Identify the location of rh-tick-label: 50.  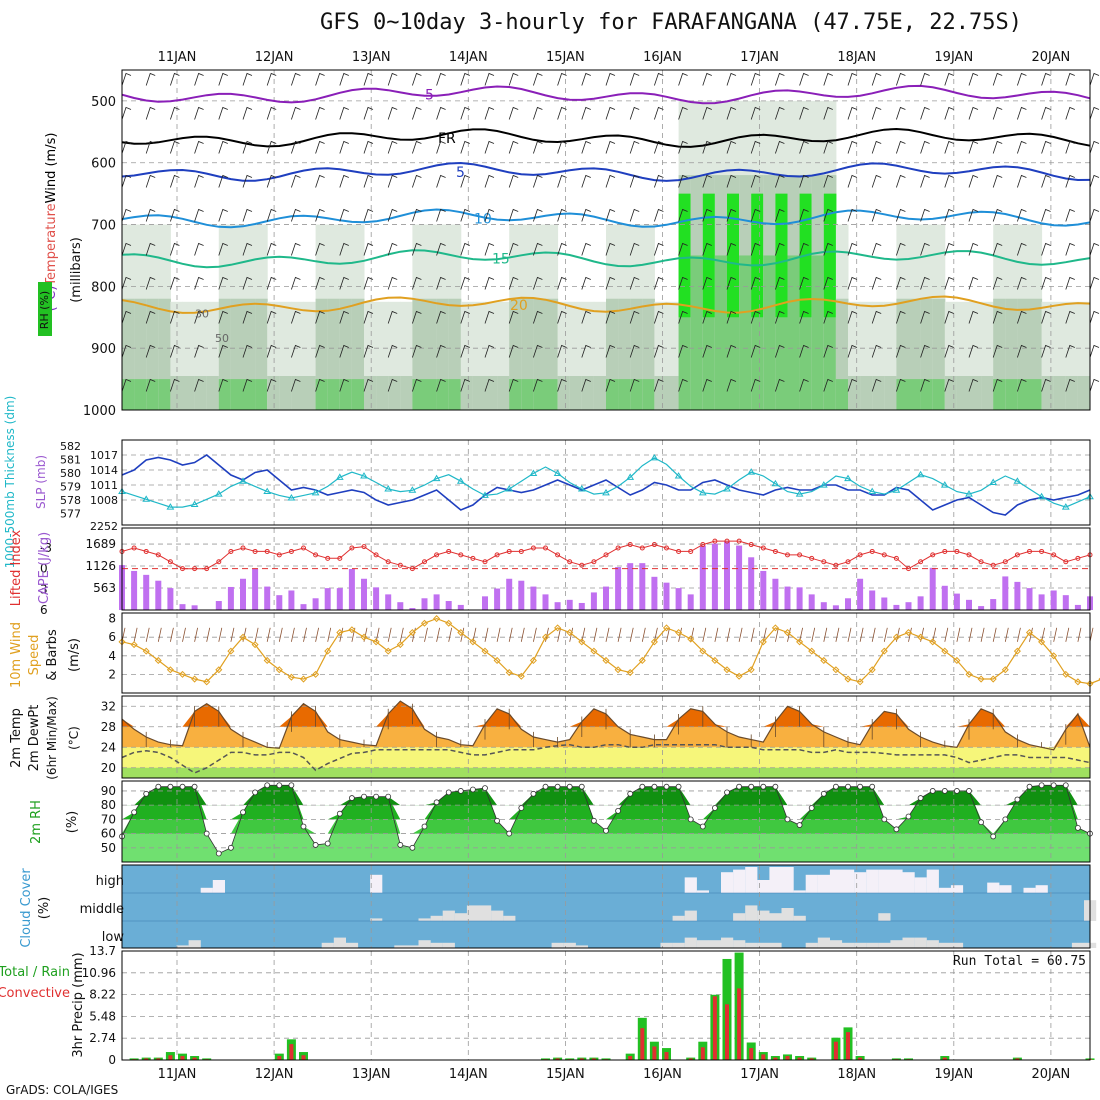
(108, 848).